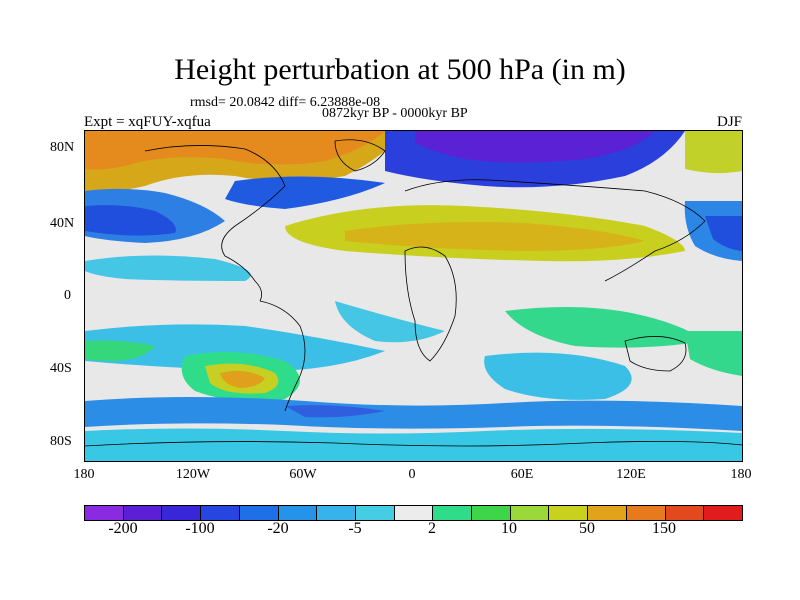  I want to click on colorbar-label: -20, so click(278, 528).